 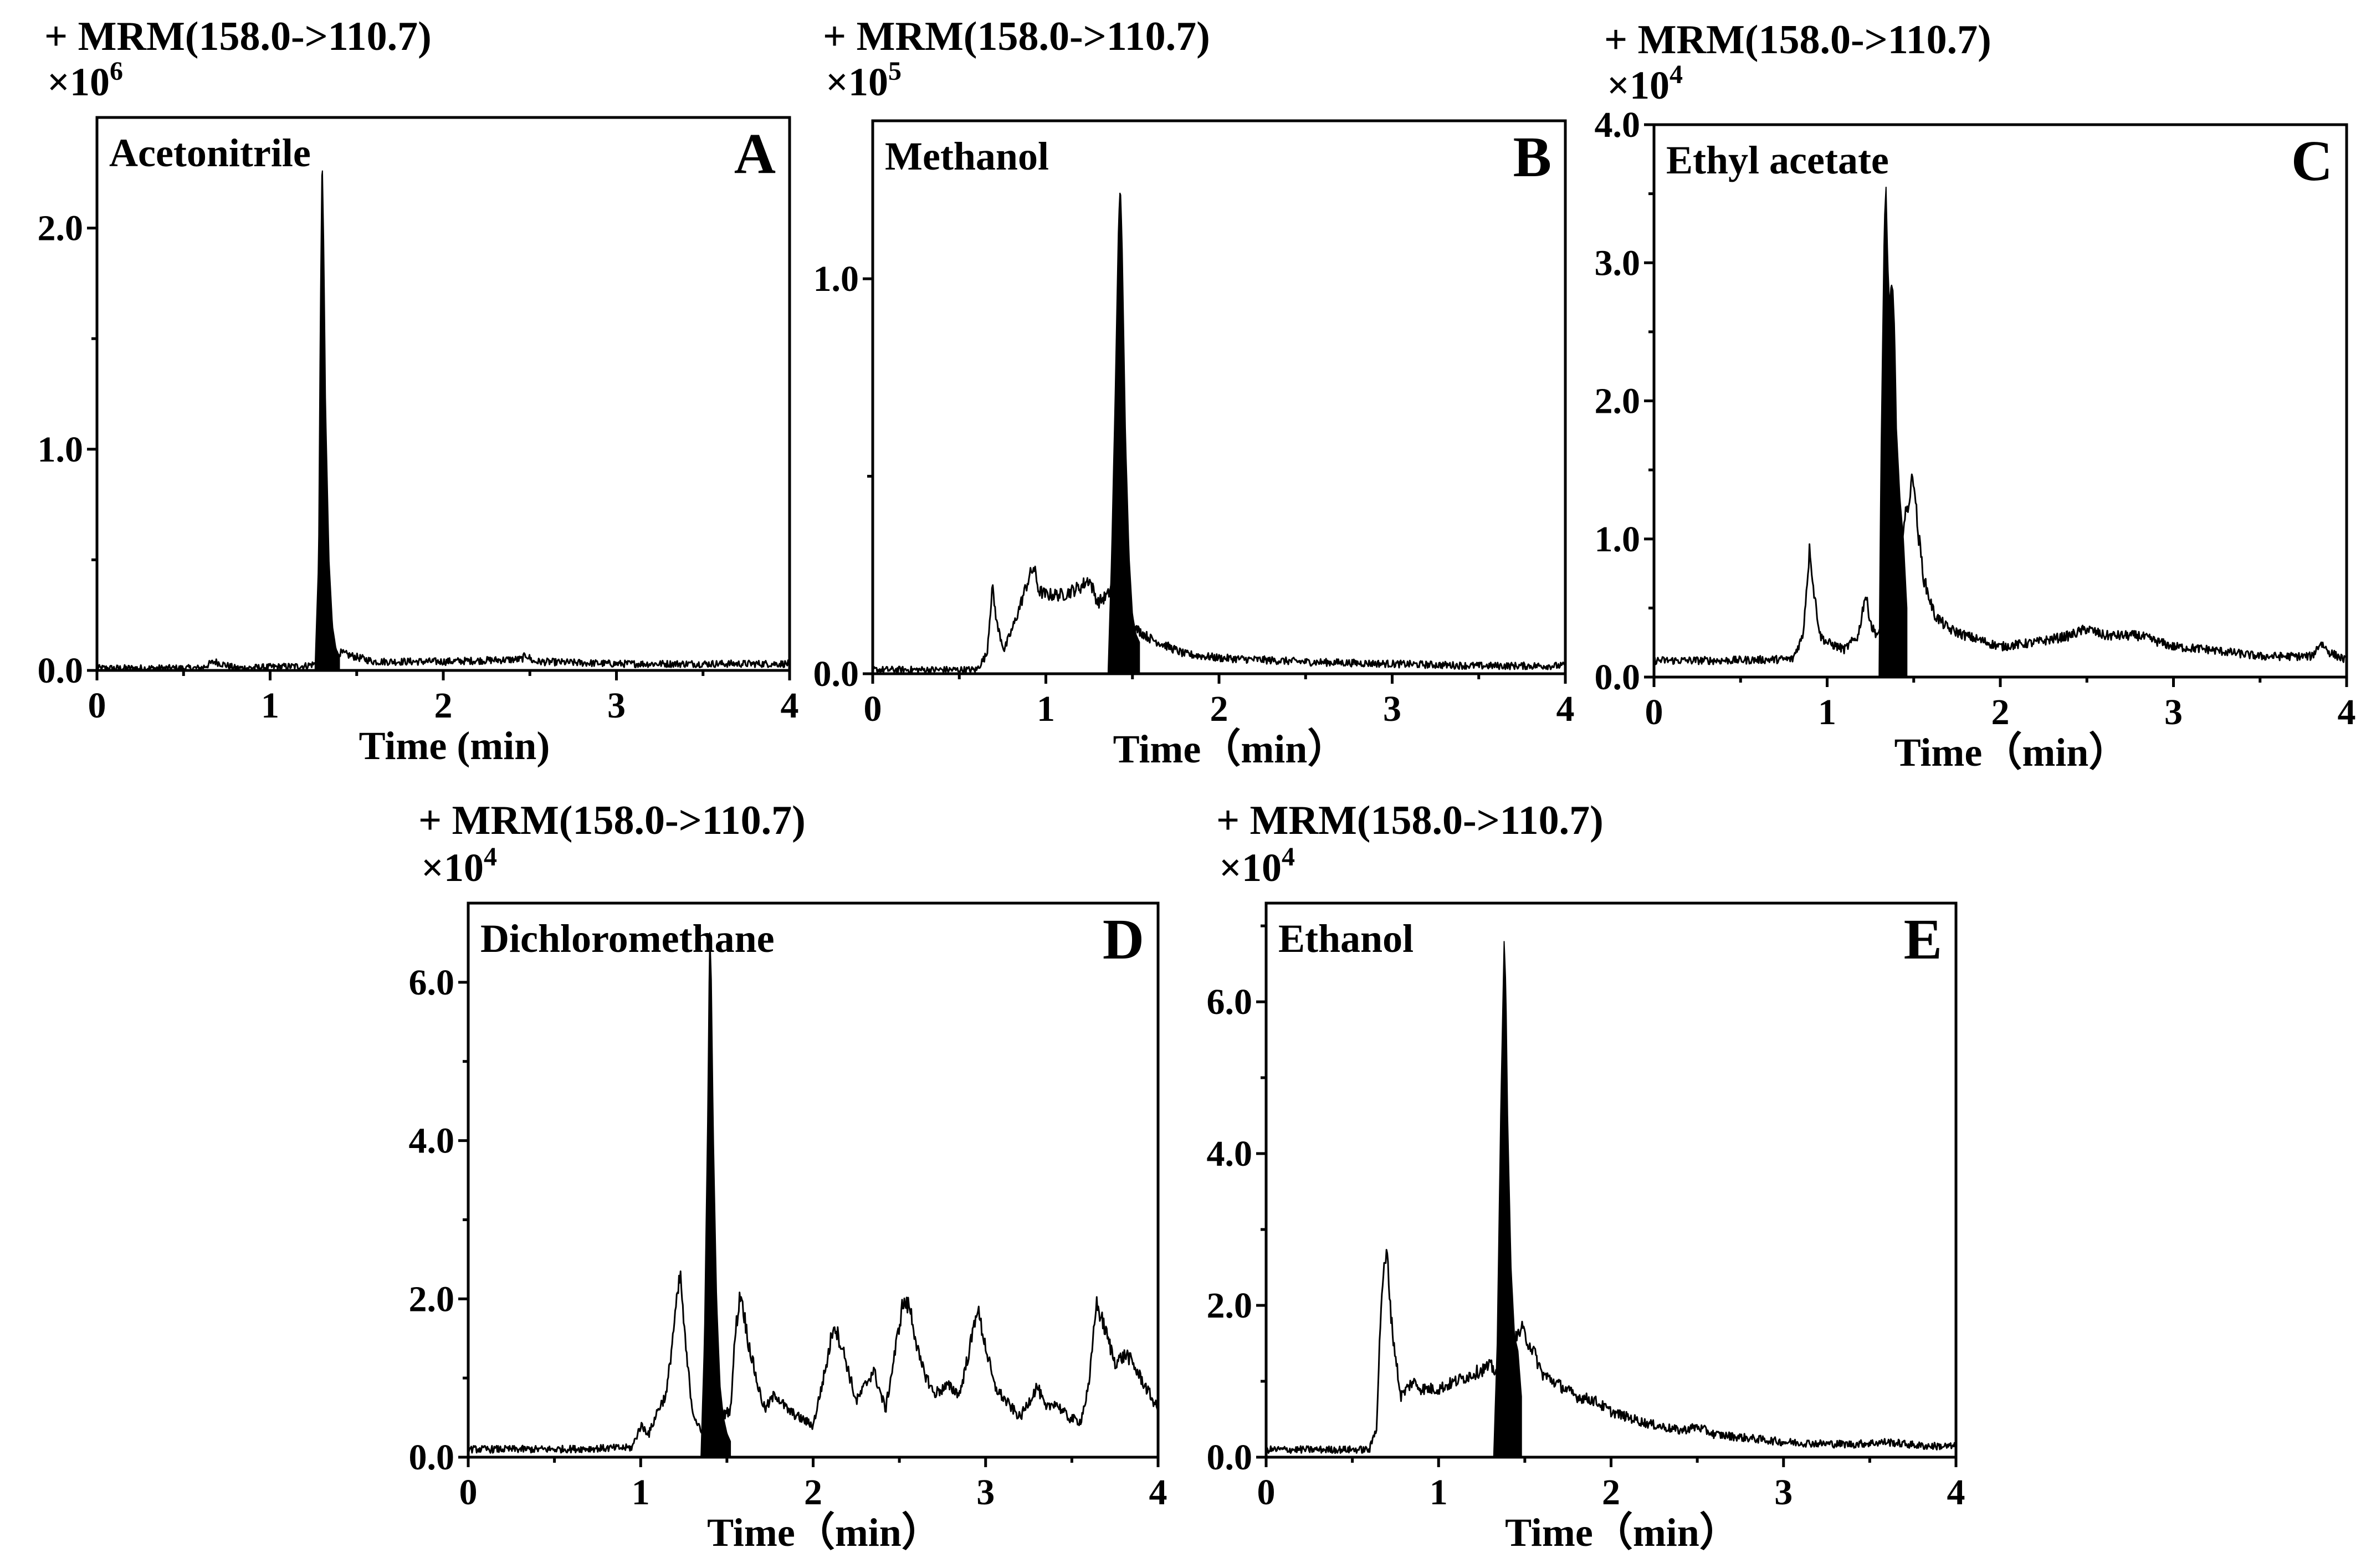 I want to click on solvent-label: Acetonitrile, so click(x=210, y=153).